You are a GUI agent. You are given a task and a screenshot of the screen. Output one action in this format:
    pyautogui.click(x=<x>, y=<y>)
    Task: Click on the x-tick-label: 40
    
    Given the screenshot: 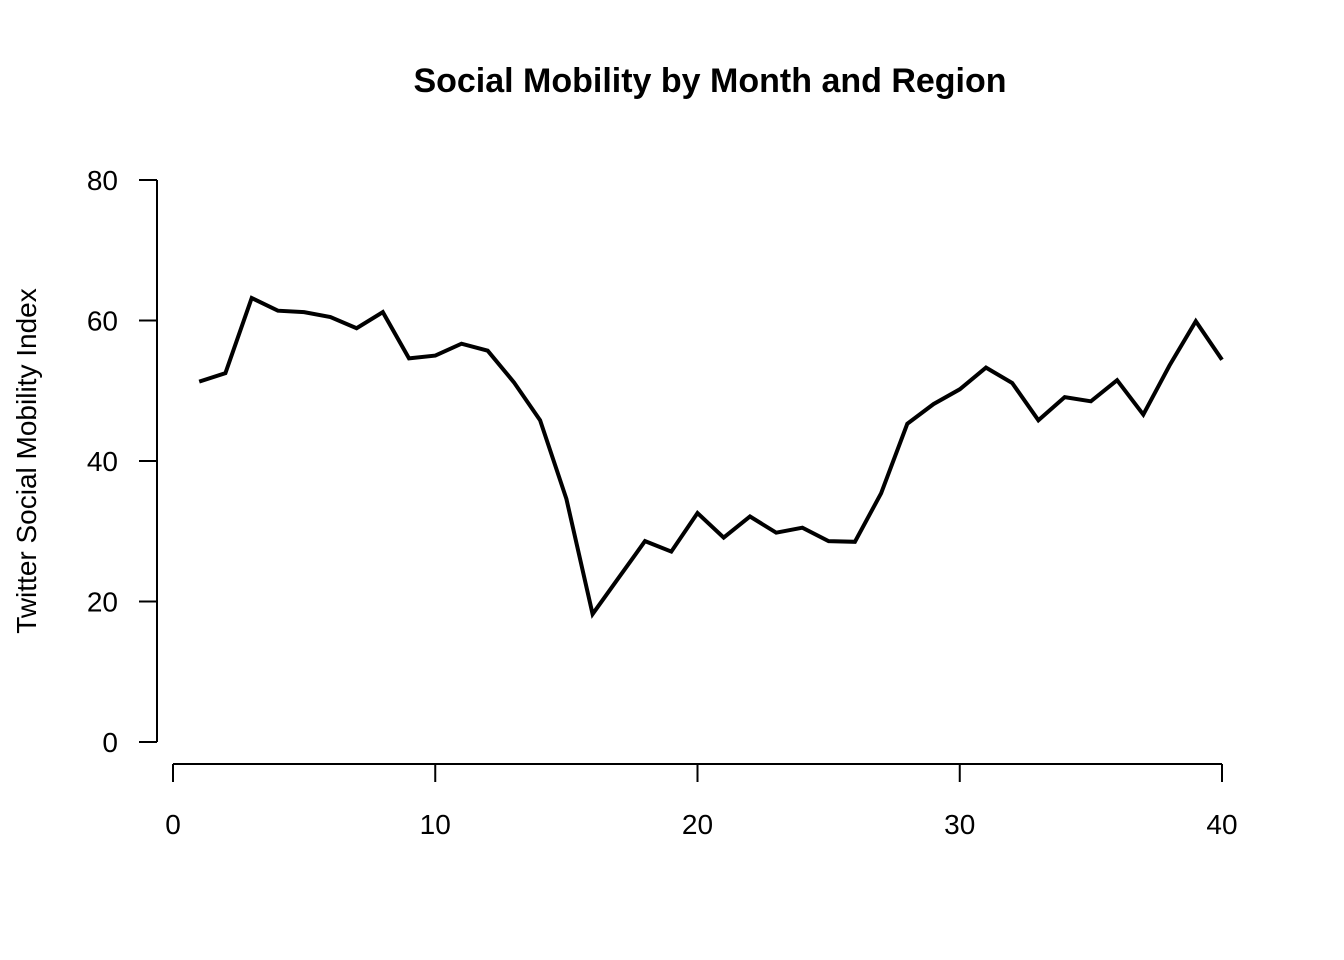 What is the action you would take?
    pyautogui.click(x=1221, y=824)
    